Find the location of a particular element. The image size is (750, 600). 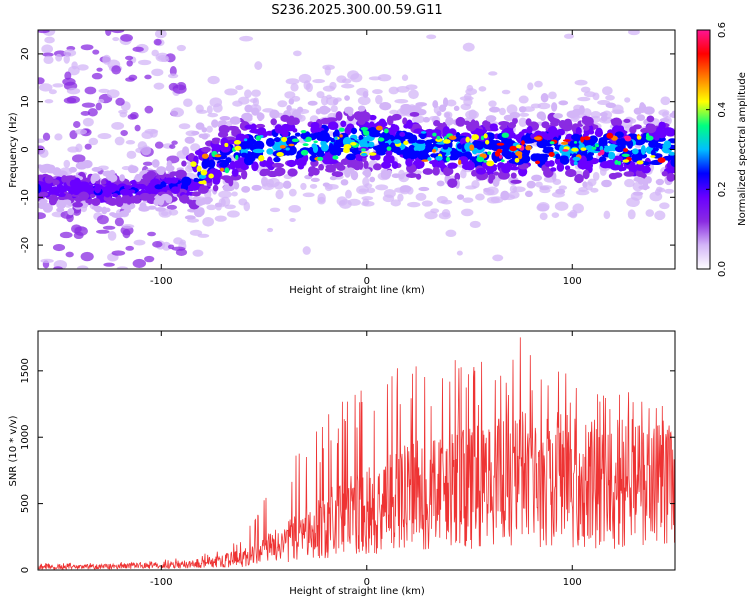

y-tick-label: 1000 is located at coordinates (25, 436).